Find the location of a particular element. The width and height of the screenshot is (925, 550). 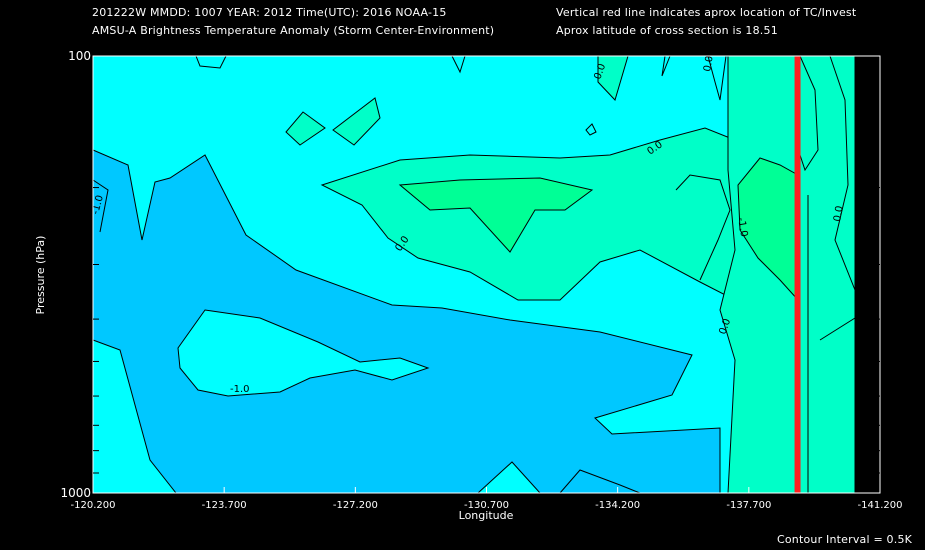

x-tick-label: -120.200 is located at coordinates (93, 505).